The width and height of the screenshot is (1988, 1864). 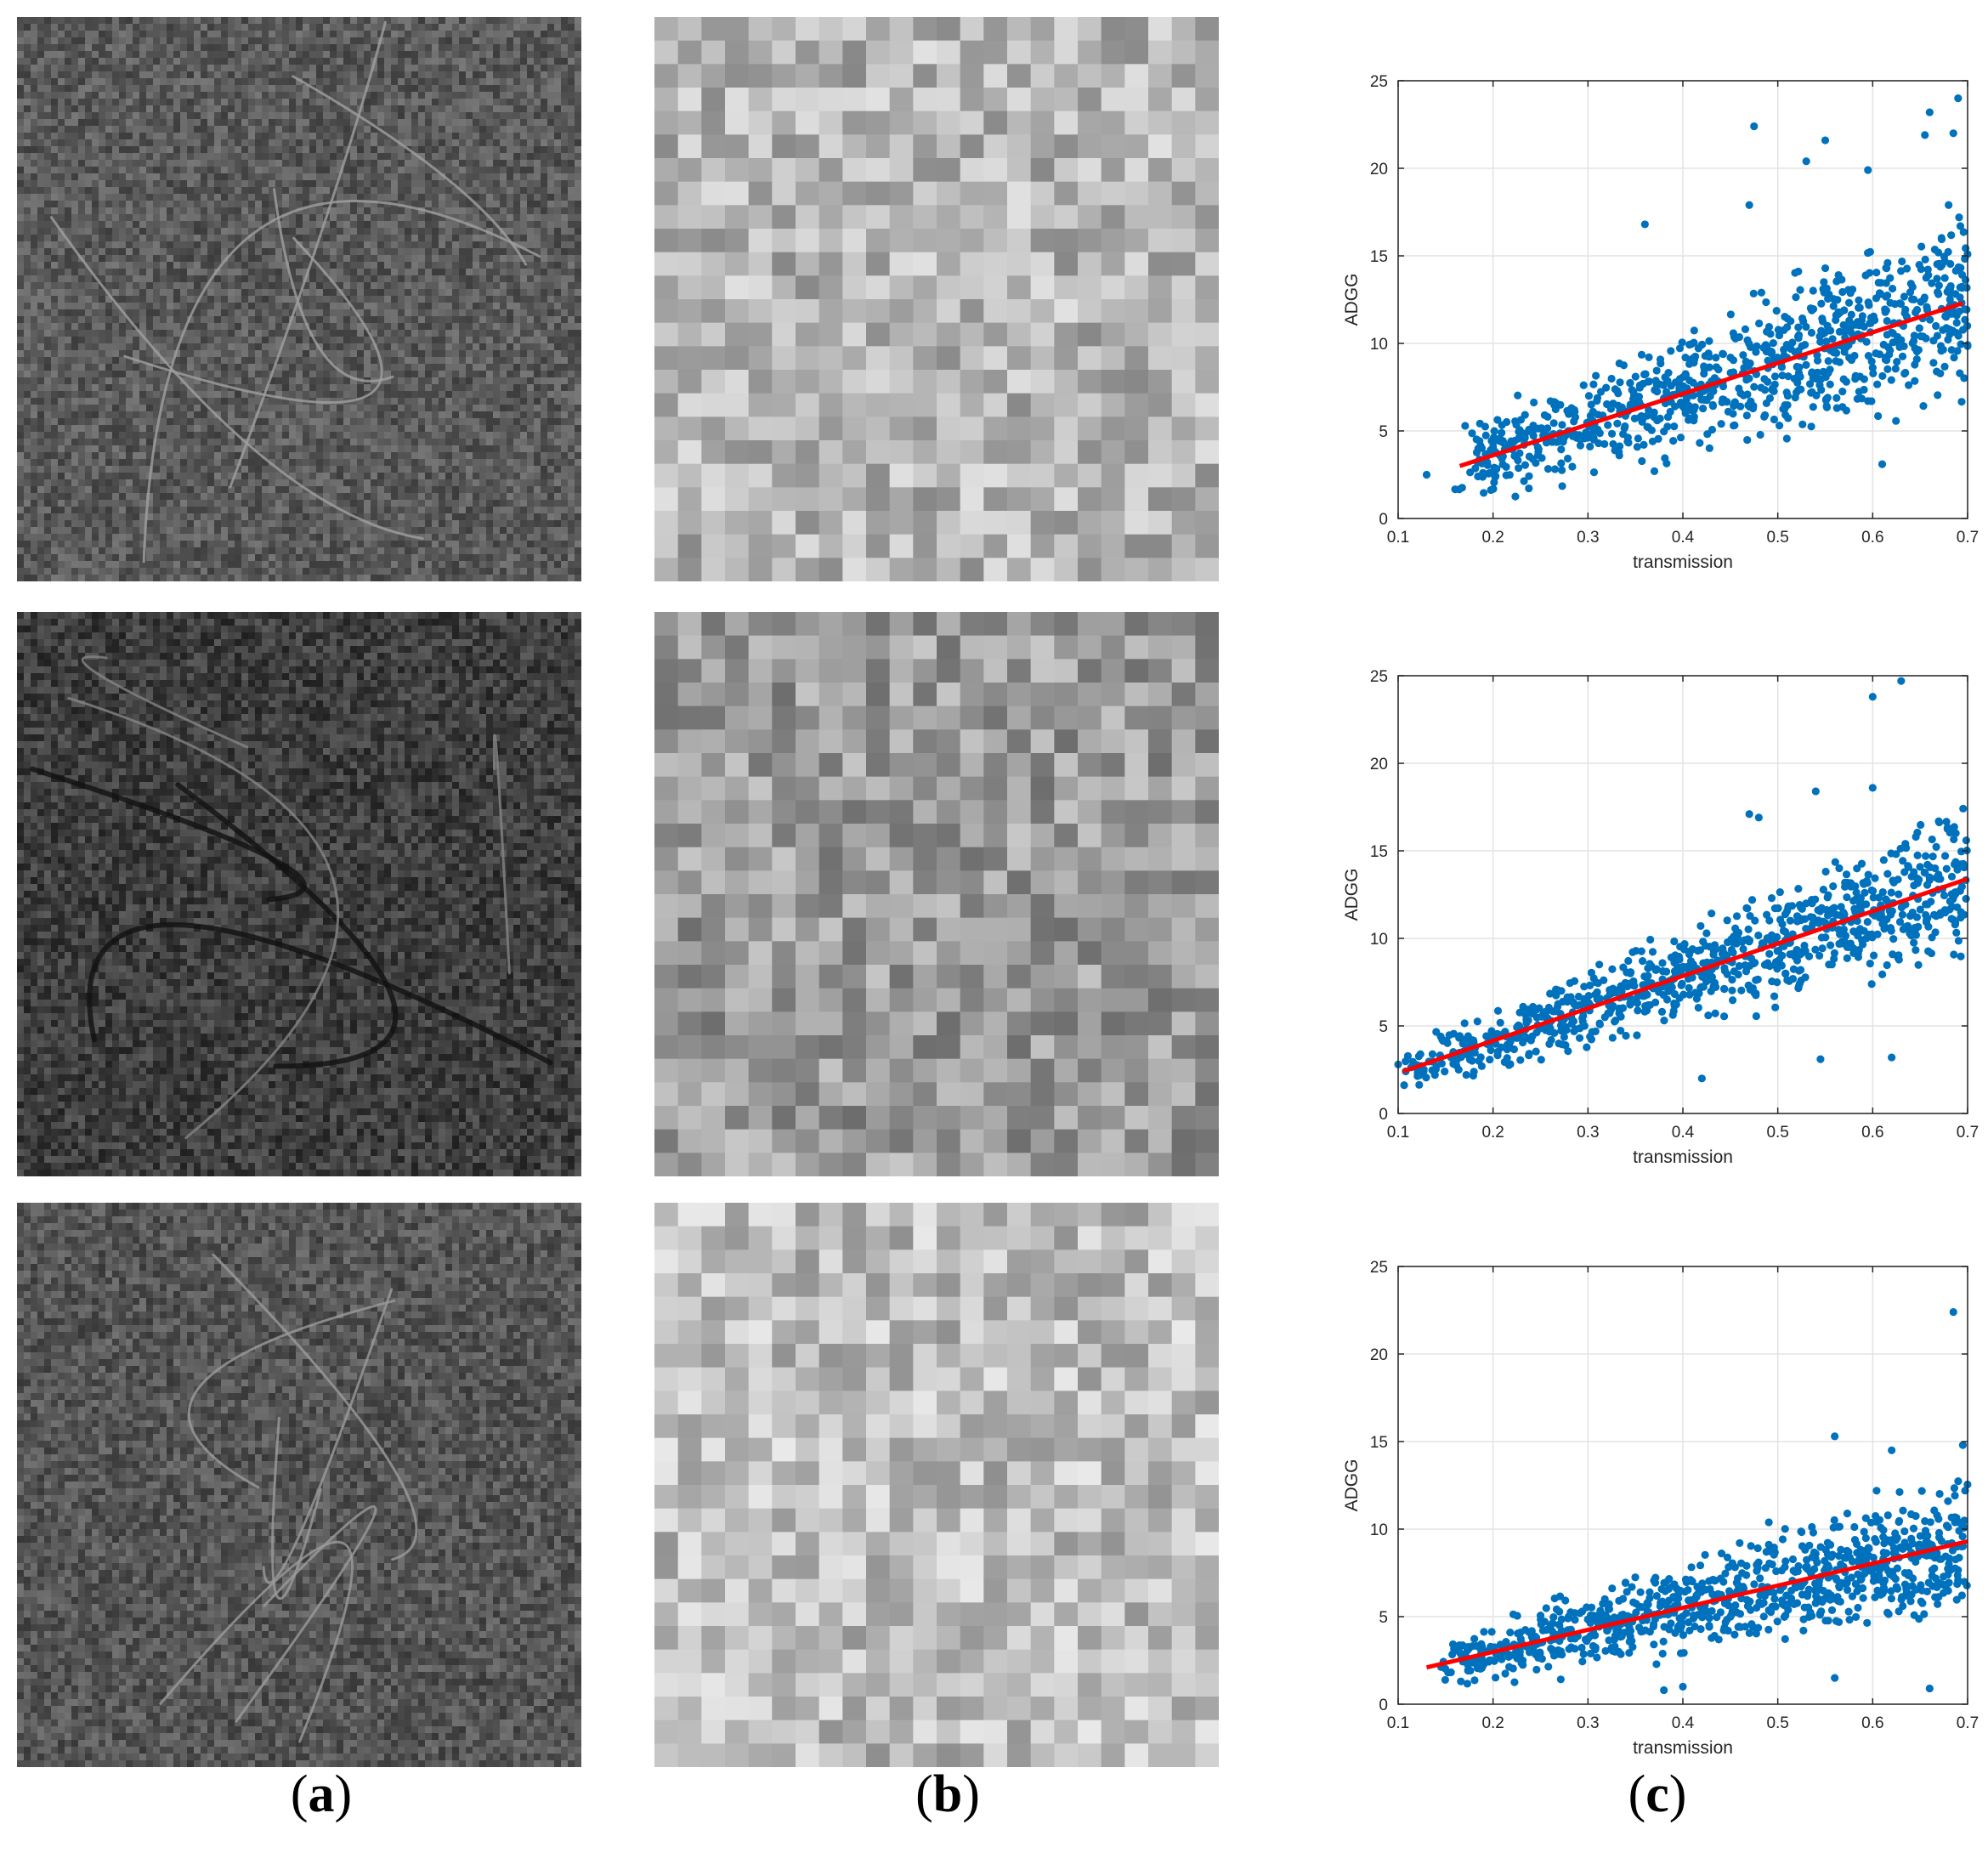 What do you see at coordinates (947, 1794) in the screenshot?
I see `caption-b: (b)` at bounding box center [947, 1794].